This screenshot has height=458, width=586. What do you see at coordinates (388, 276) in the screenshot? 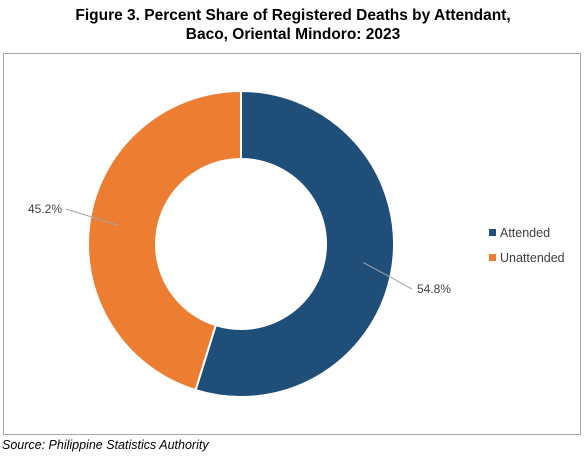
I see `leader-line-attended` at bounding box center [388, 276].